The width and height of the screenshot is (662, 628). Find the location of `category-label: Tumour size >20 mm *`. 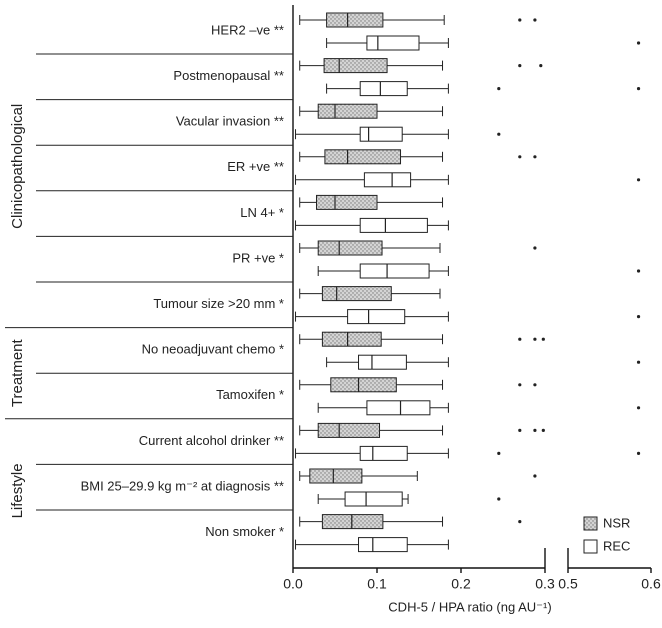

category-label: Tumour size >20 mm * is located at coordinates (218, 303).